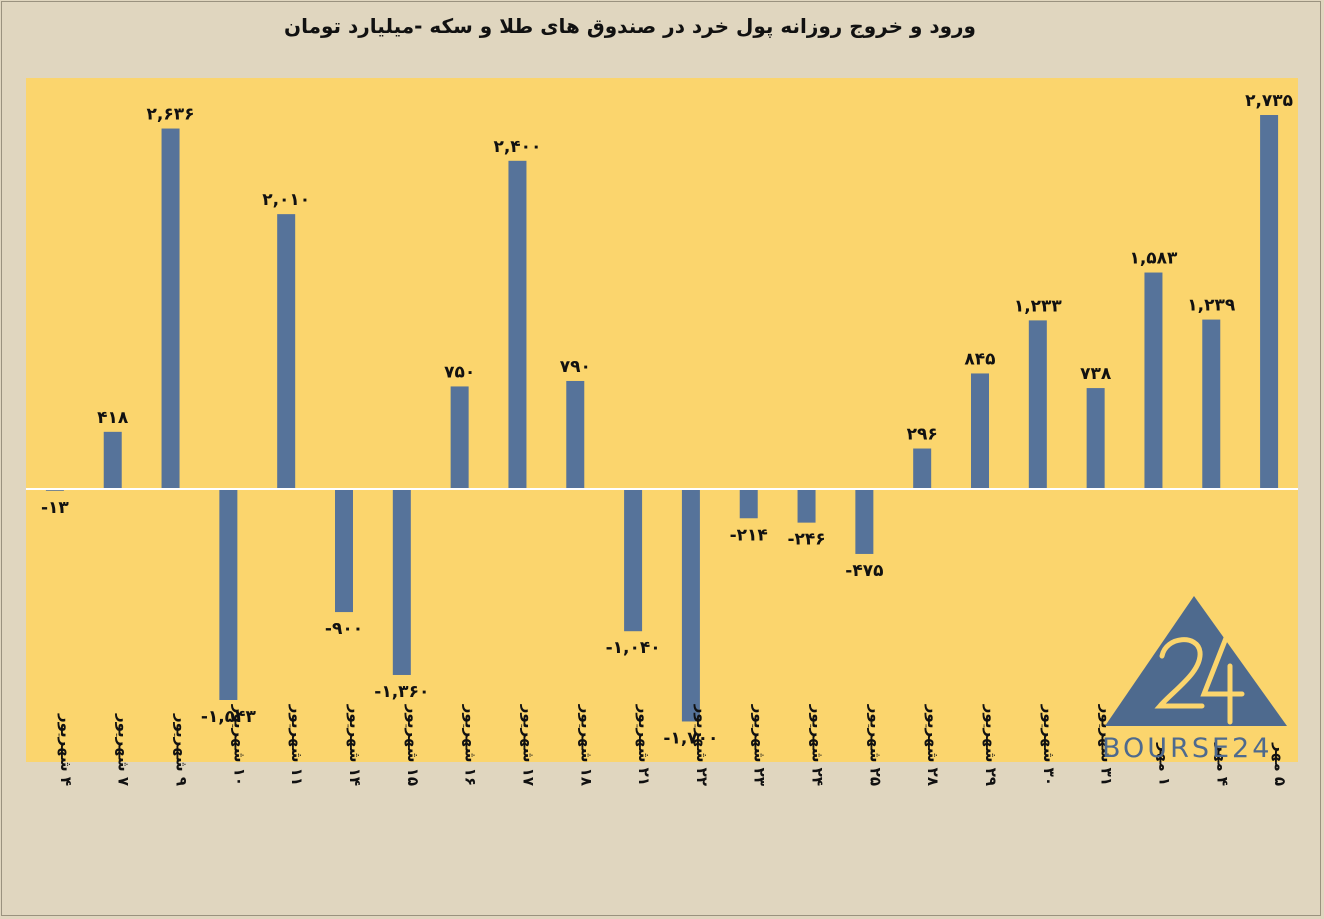  Describe the element at coordinates (1164, 764) in the screenshot. I see `x-tick-label: ۱ مهر` at that location.